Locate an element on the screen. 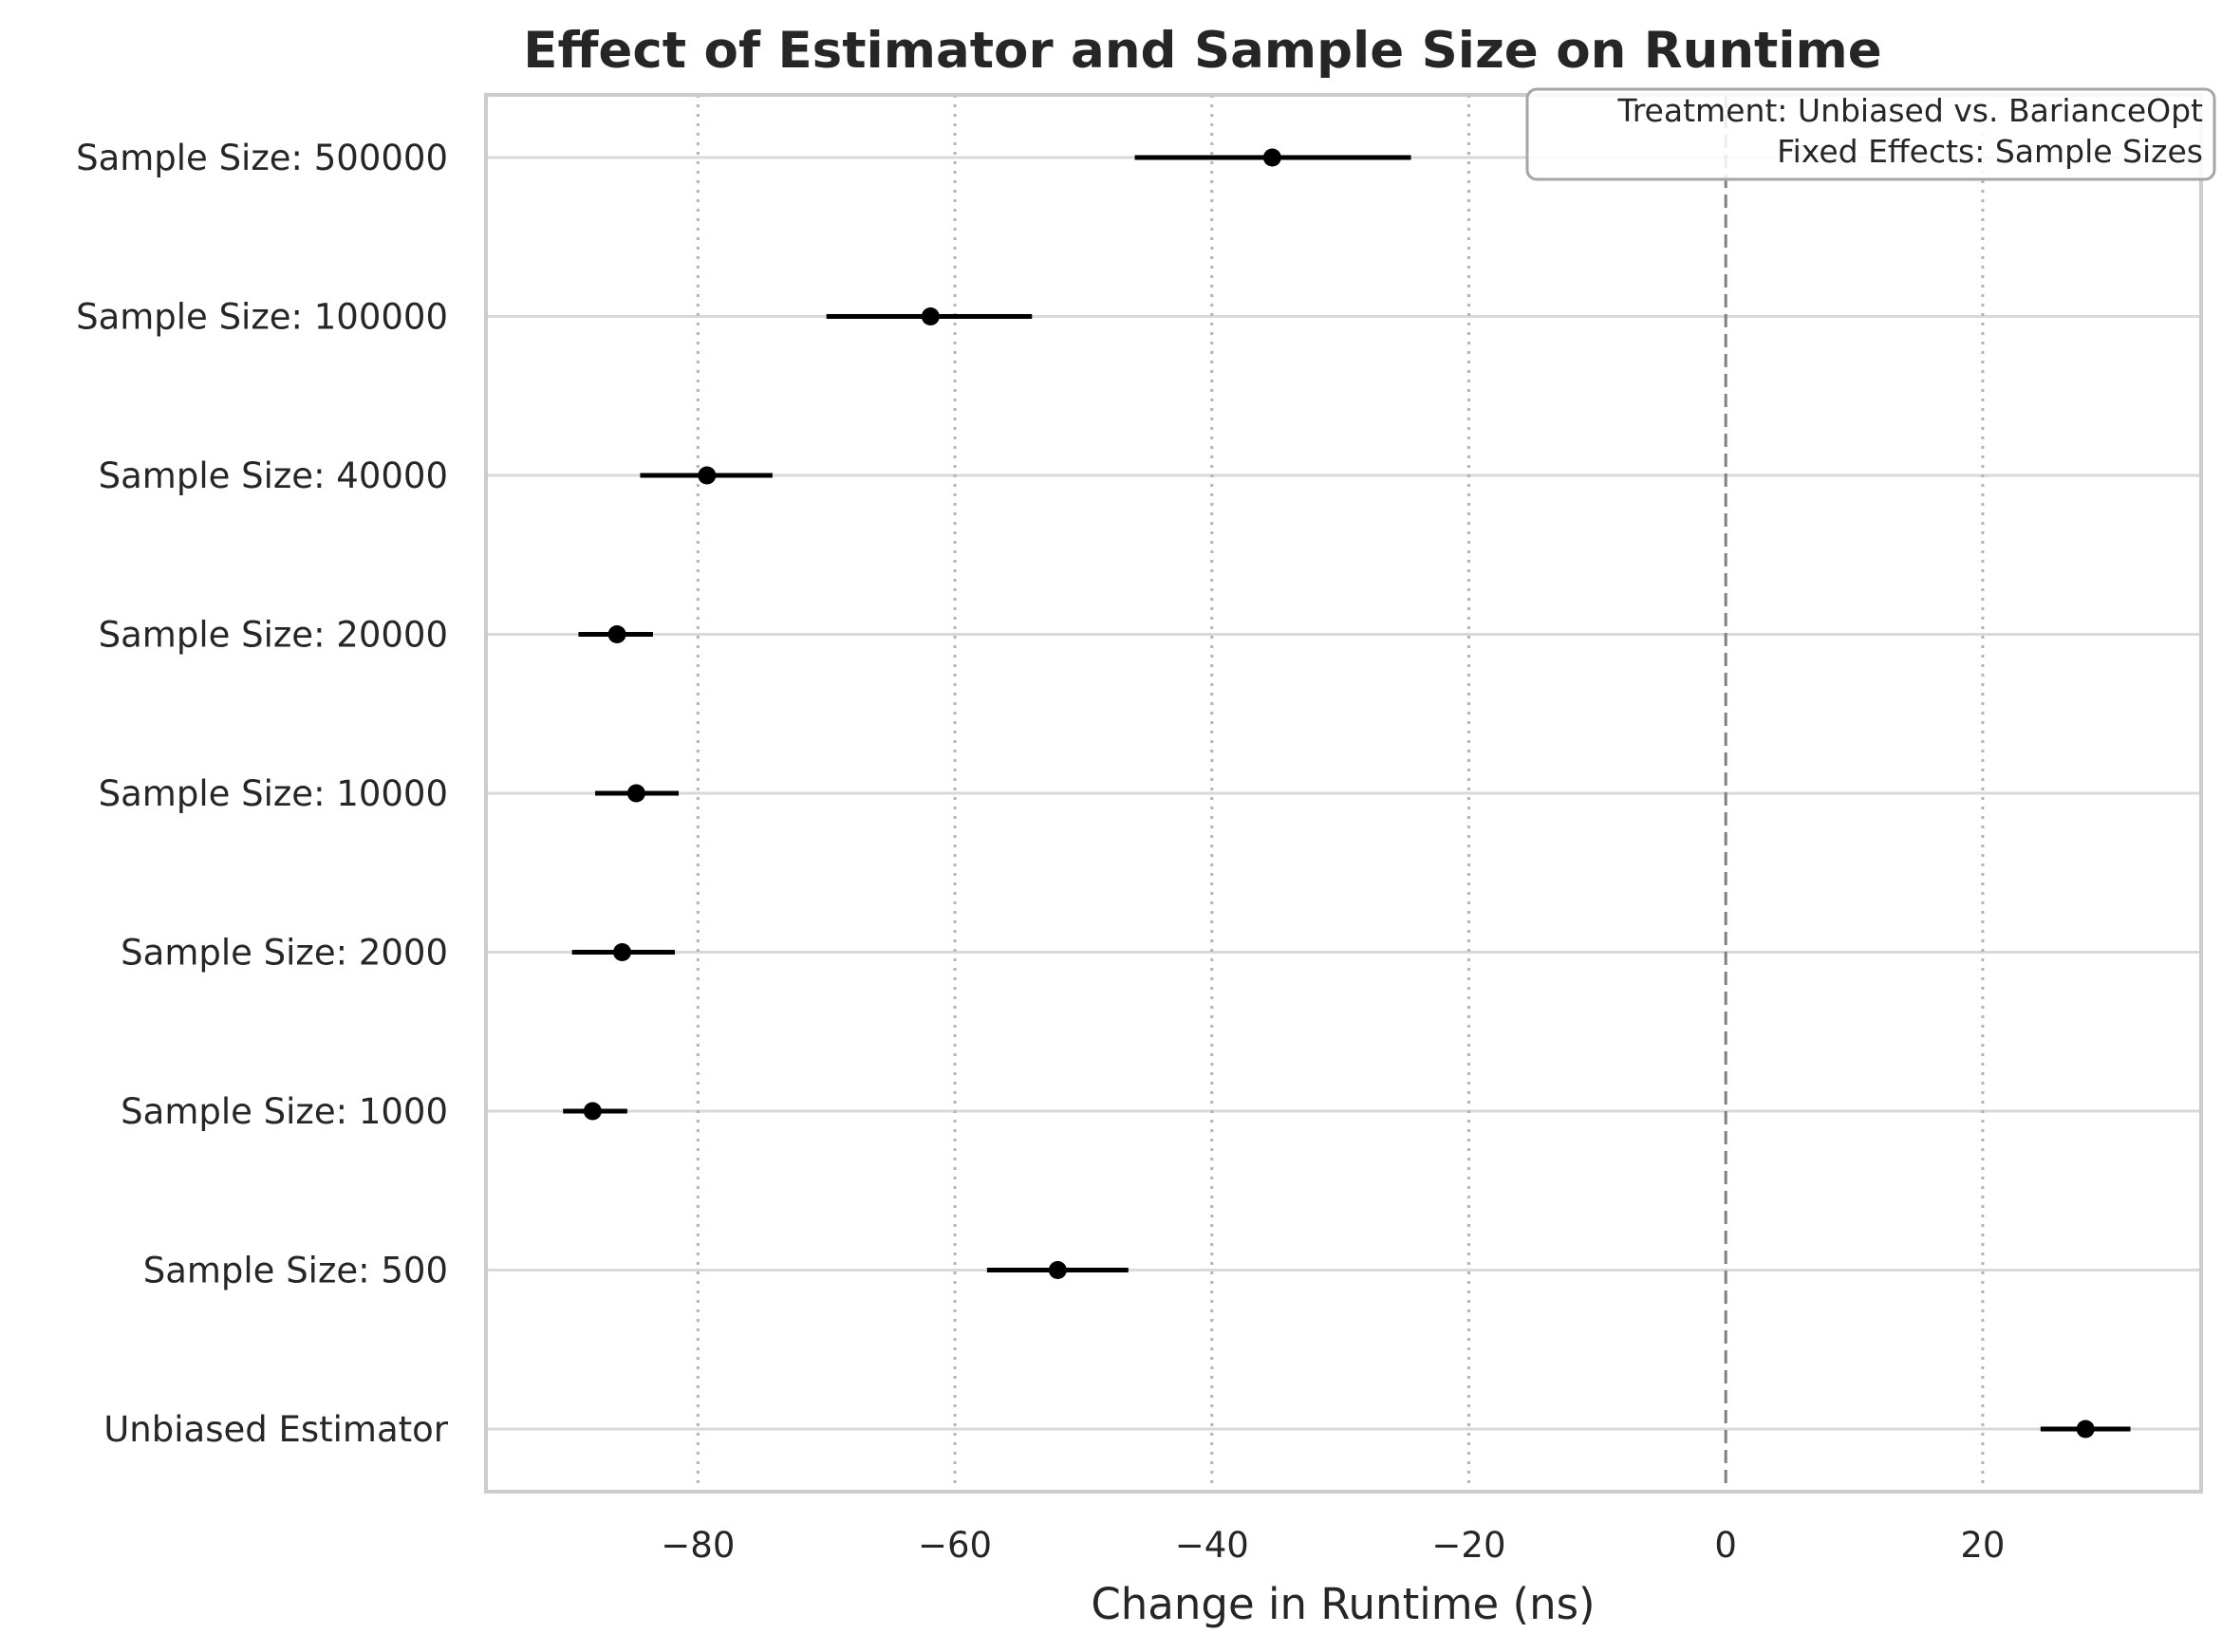 This screenshot has width=2222, height=1652. y-tick-label: Unbiased Estimator is located at coordinates (276, 1429).